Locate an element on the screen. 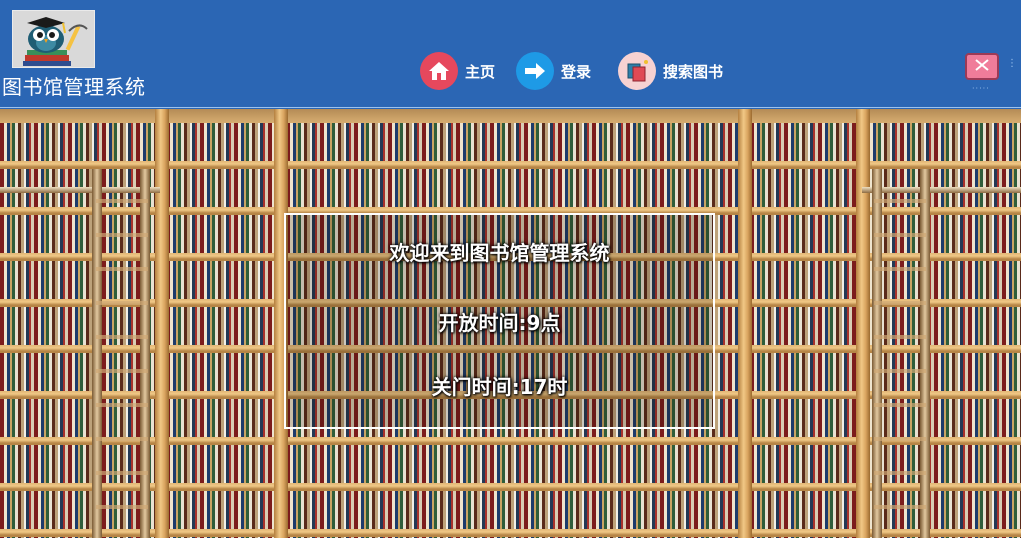  nav-login-button: 登录 is located at coordinates (553, 71).